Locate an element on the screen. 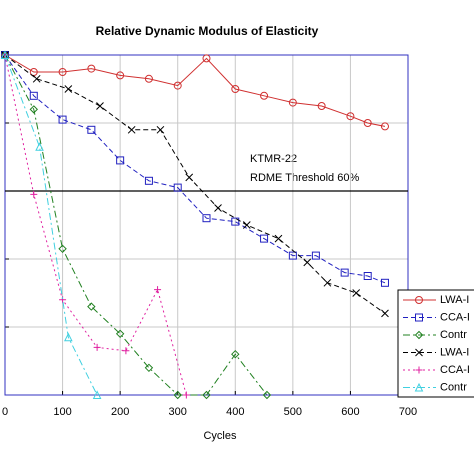 The height and width of the screenshot is (474, 474). legend-box is located at coordinates (435, 343).